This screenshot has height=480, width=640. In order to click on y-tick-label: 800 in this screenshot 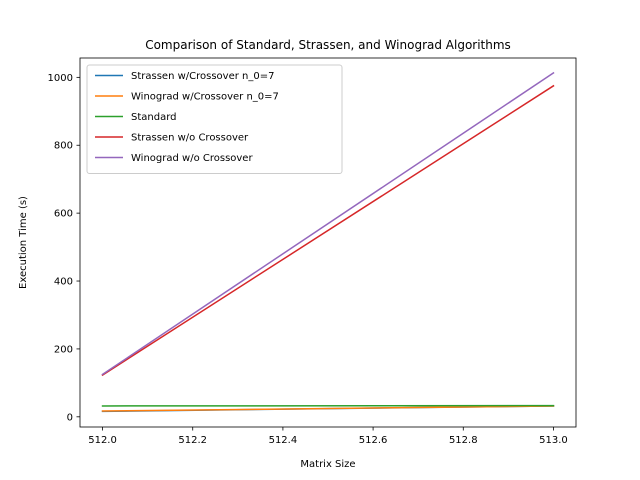, I will do `click(63, 146)`.